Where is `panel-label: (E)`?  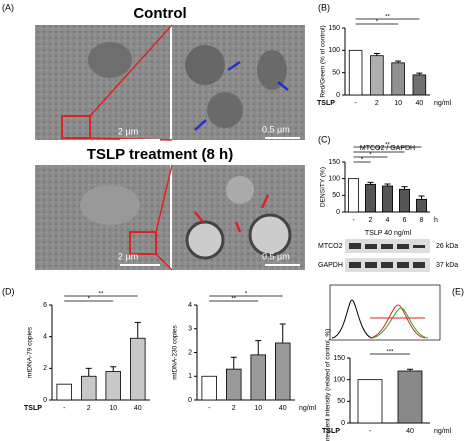 panel-label: (E) is located at coordinates (458, 291).